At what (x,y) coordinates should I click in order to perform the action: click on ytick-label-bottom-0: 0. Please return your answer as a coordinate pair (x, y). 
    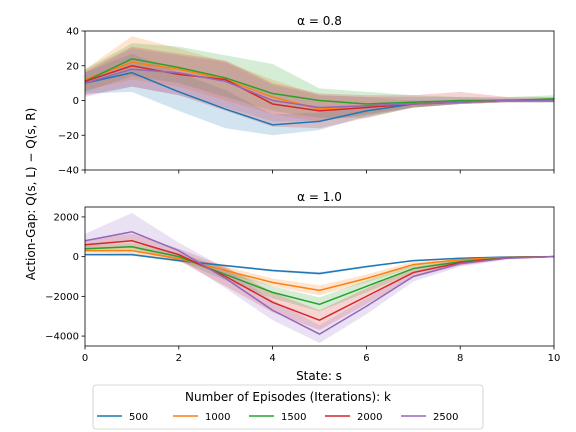
    Looking at the image, I should click on (76, 257).